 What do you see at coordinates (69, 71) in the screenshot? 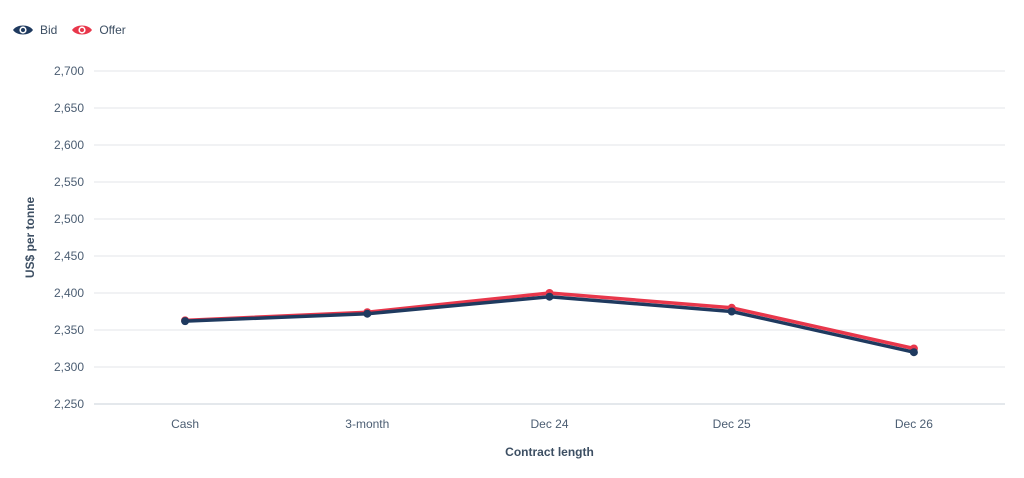
I see `y-tick-label: 2,700` at bounding box center [69, 71].